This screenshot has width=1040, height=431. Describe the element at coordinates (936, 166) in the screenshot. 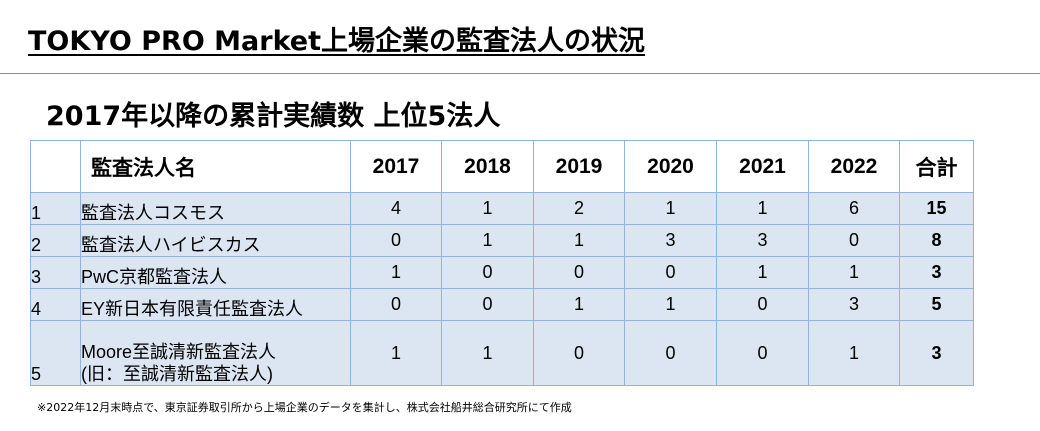

I see `header-total: 合計` at that location.